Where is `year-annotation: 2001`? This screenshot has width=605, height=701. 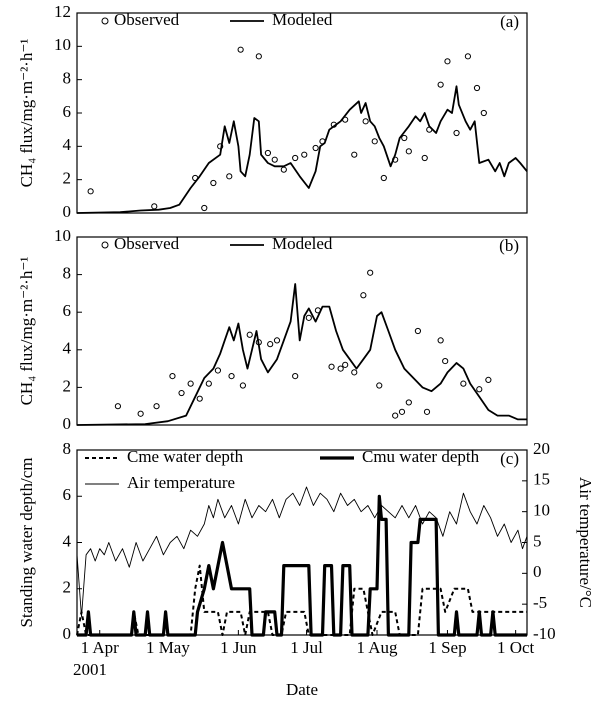
year-annotation: 2001 is located at coordinates (90, 669).